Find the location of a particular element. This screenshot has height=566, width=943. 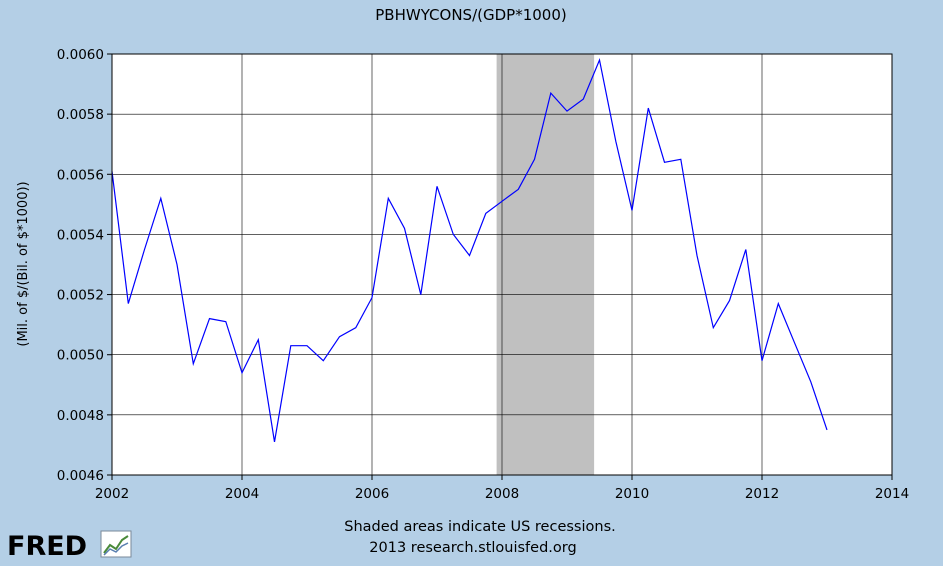

x-tick-label: 2014 is located at coordinates (892, 494).